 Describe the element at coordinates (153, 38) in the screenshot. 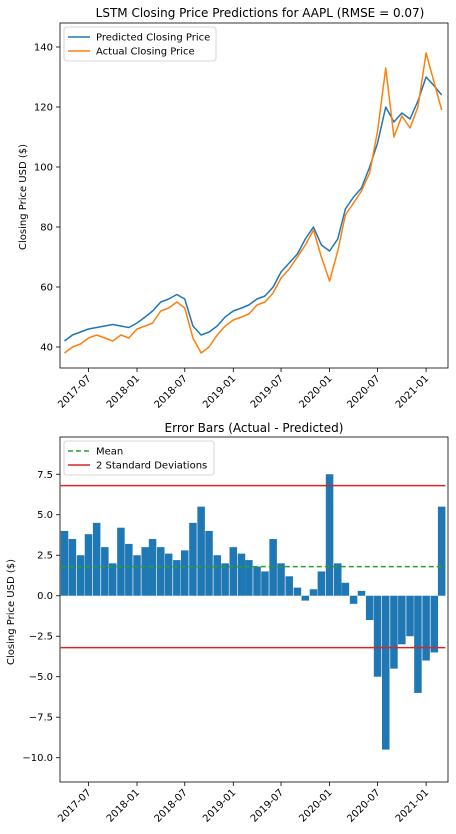

I see `chart1-legend-label: Predicted Closing Price` at that location.